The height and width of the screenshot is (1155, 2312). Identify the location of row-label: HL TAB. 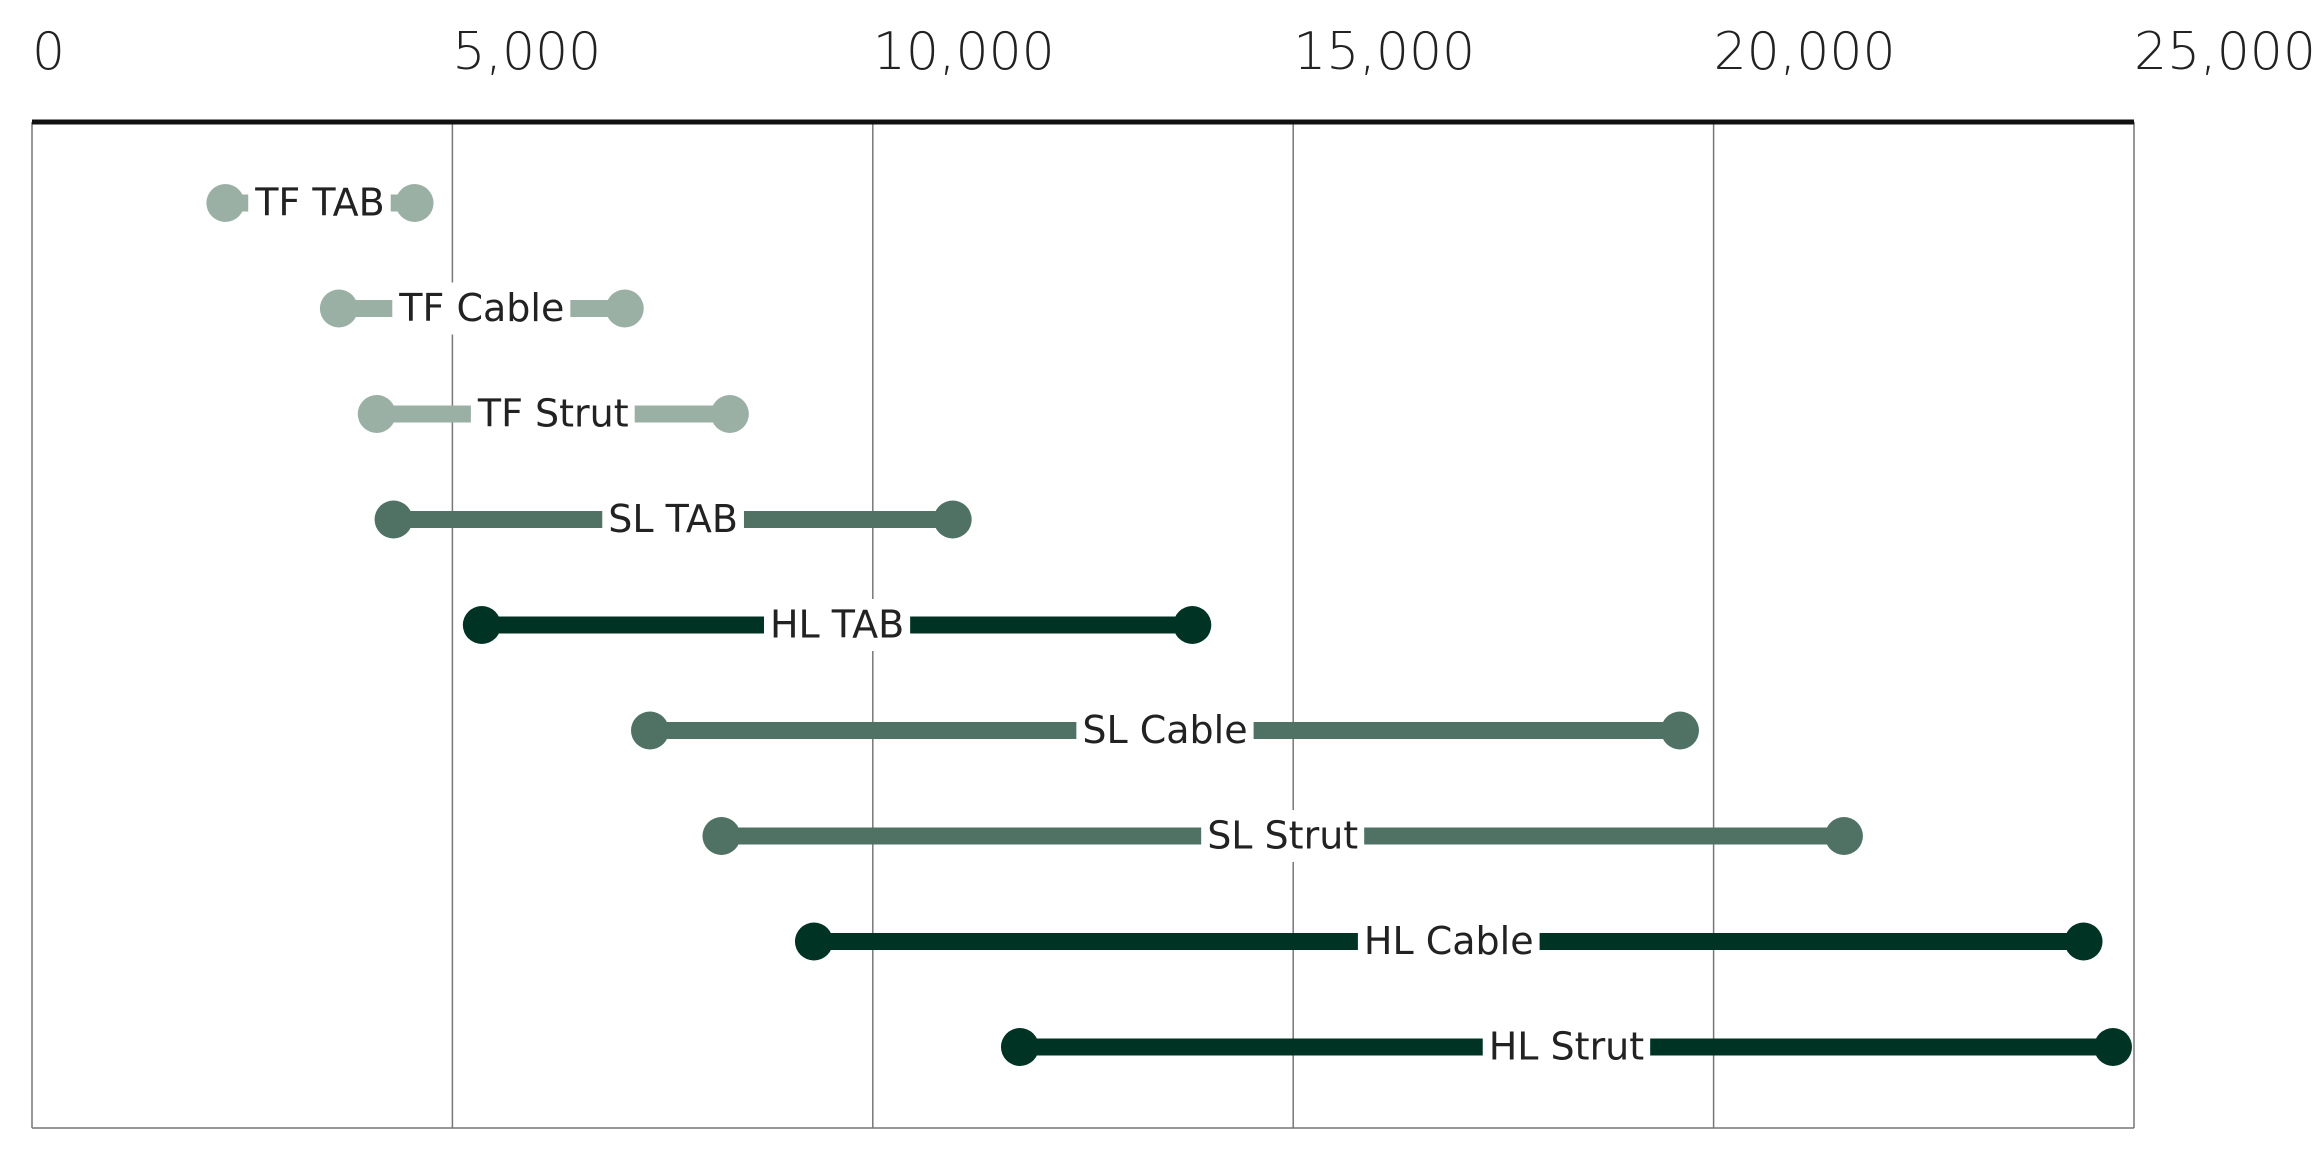
(837, 625).